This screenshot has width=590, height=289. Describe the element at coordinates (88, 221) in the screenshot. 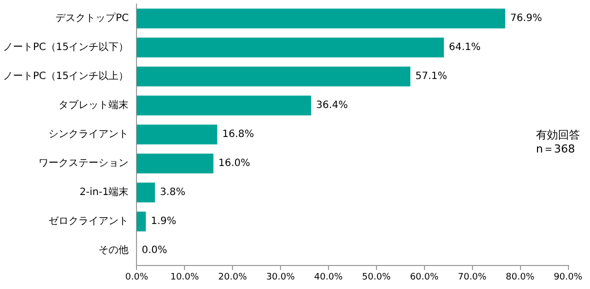

I see `y-tick-label: ゼロクライアント` at that location.